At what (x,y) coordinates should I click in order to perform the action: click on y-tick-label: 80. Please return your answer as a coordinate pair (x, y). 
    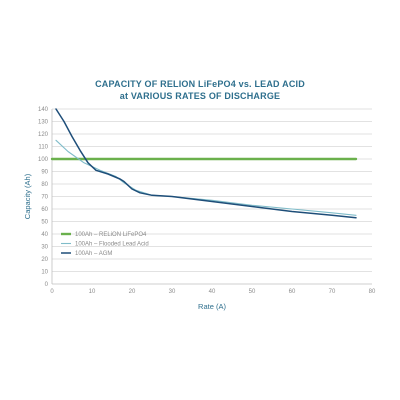
    Looking at the image, I should click on (44, 185).